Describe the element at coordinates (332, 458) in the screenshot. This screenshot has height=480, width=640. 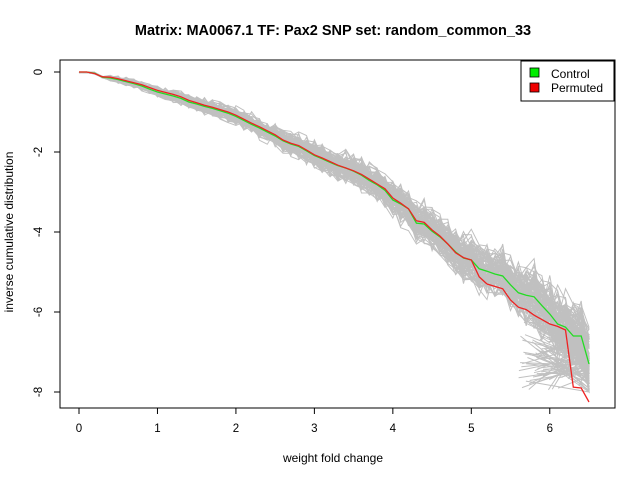
I see `x-axis-label: weight fold change` at that location.